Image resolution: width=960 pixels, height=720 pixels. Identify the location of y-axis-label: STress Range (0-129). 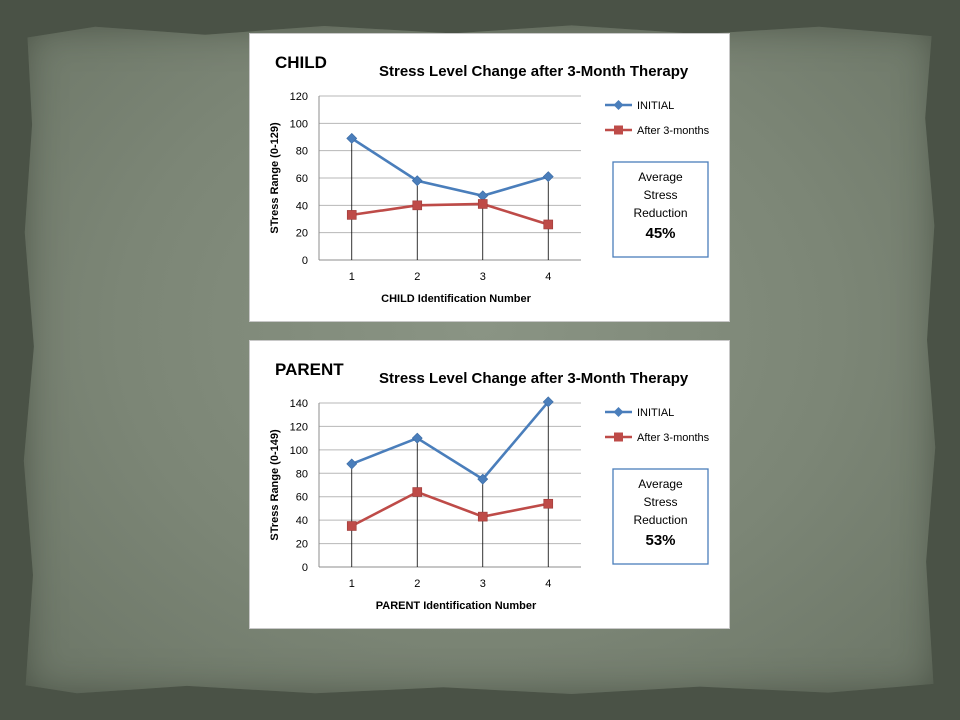
(275, 178).